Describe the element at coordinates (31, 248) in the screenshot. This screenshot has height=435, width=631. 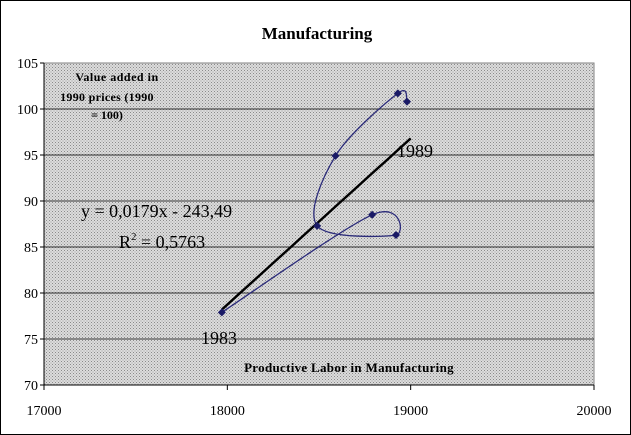
I see `y-tick-label: 85` at that location.